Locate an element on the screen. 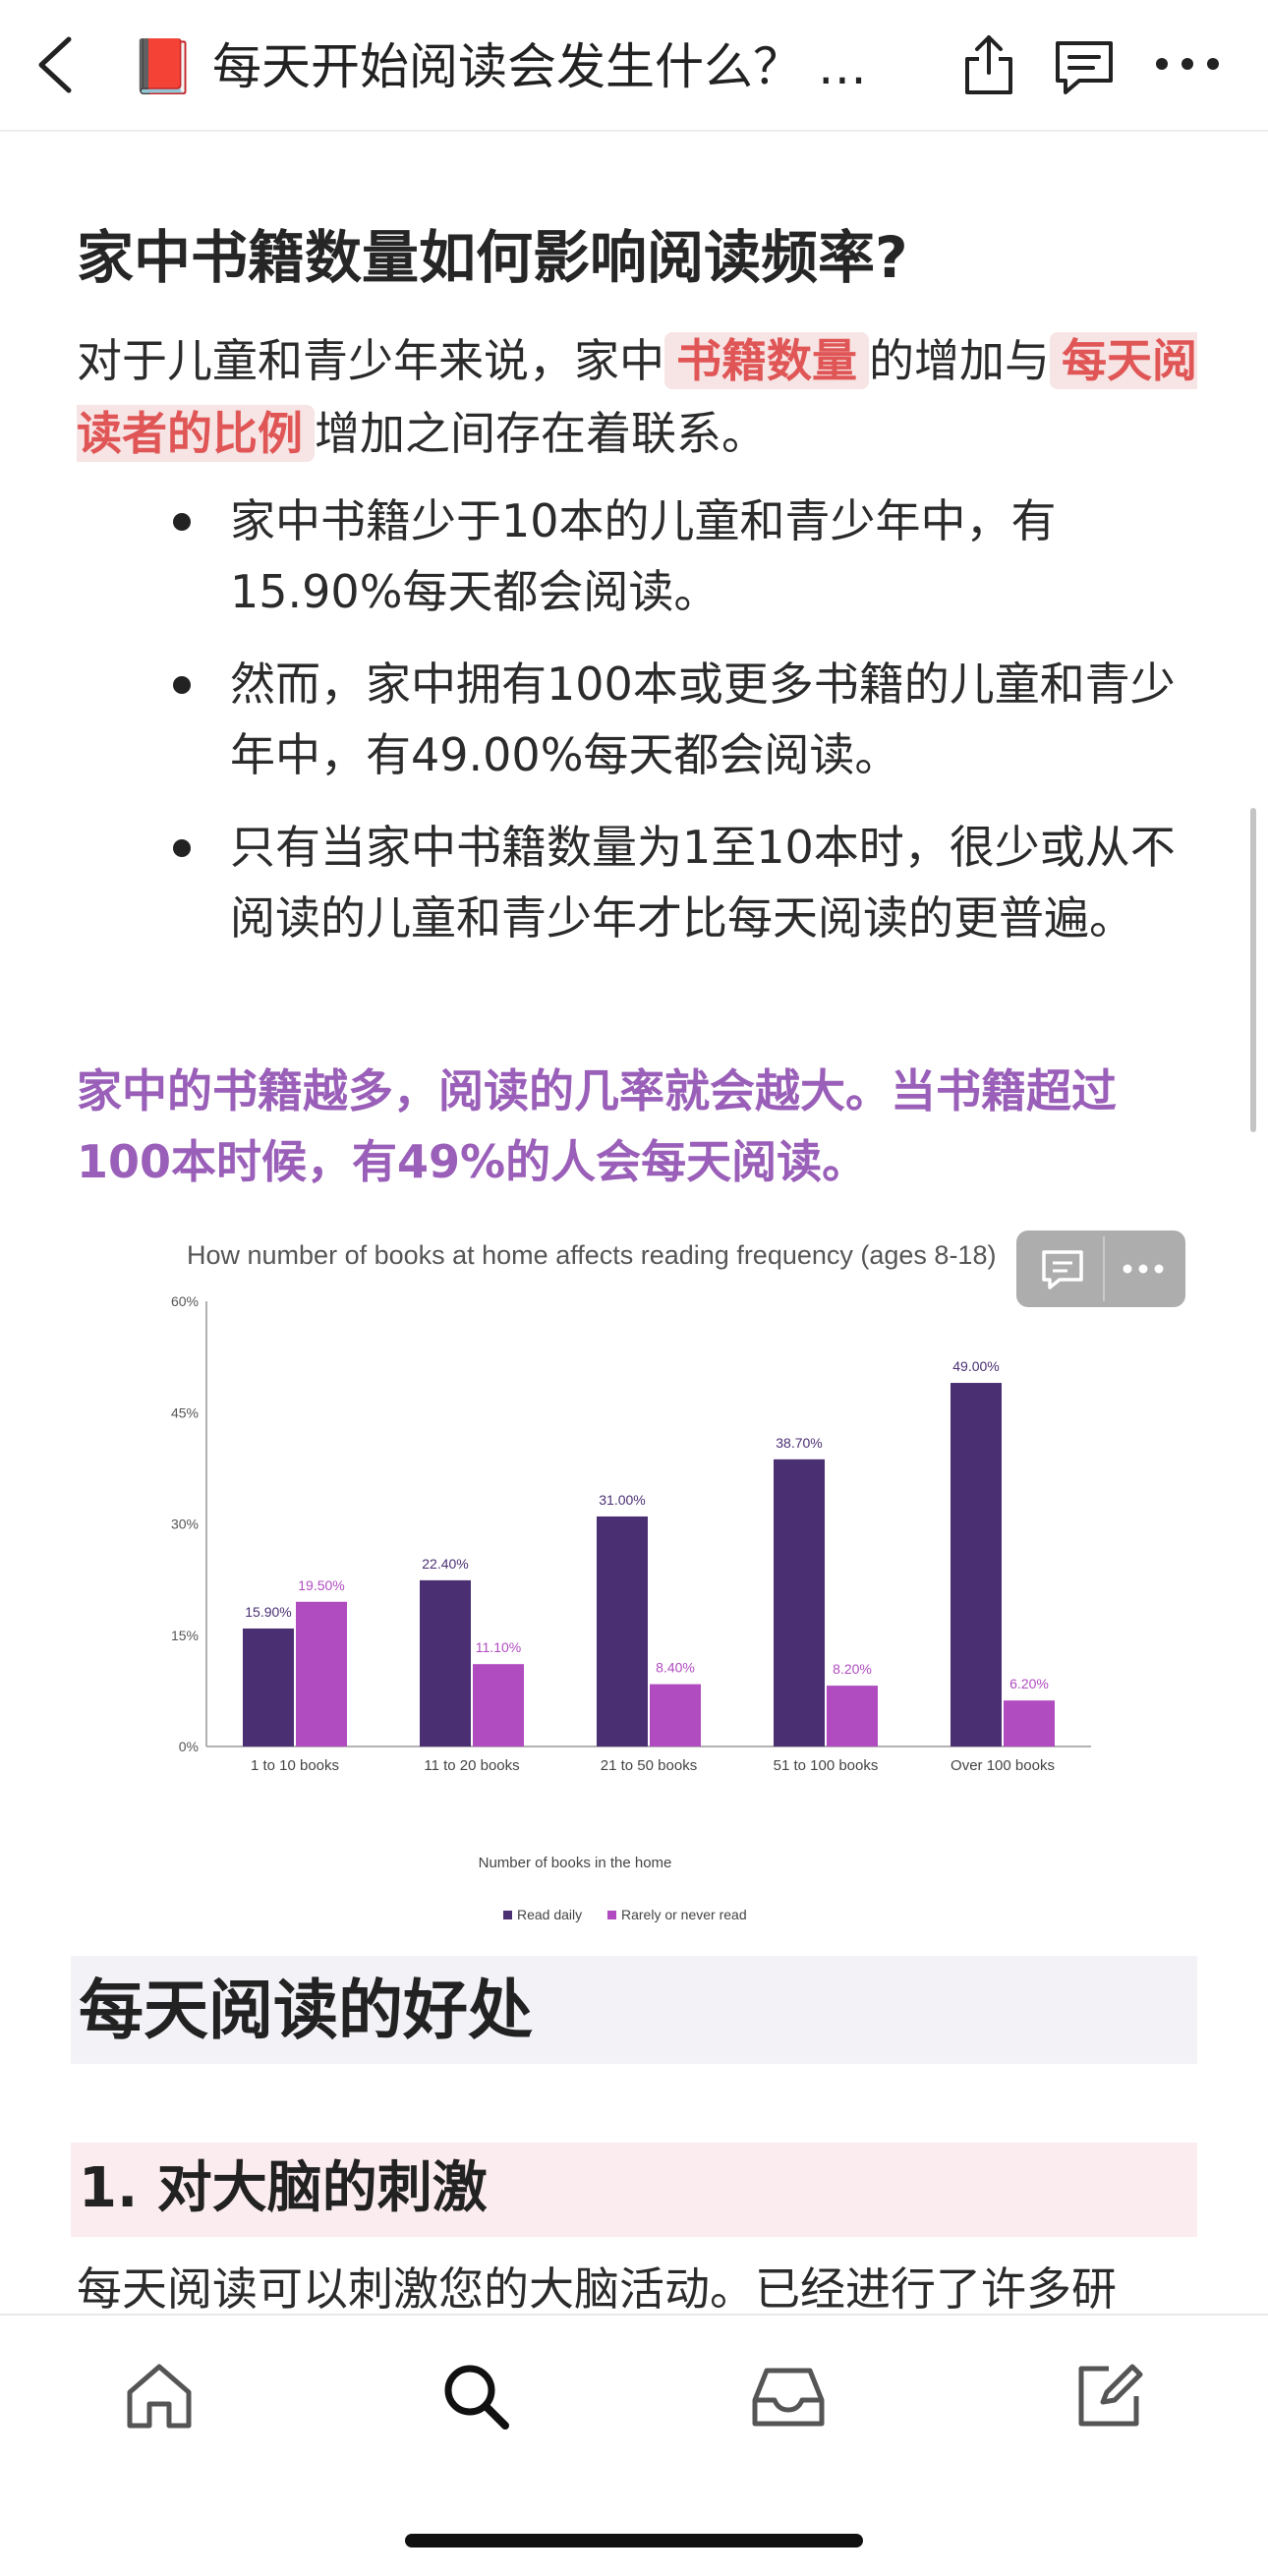 The height and width of the screenshot is (2576, 1268). share-icon is located at coordinates (988, 63).